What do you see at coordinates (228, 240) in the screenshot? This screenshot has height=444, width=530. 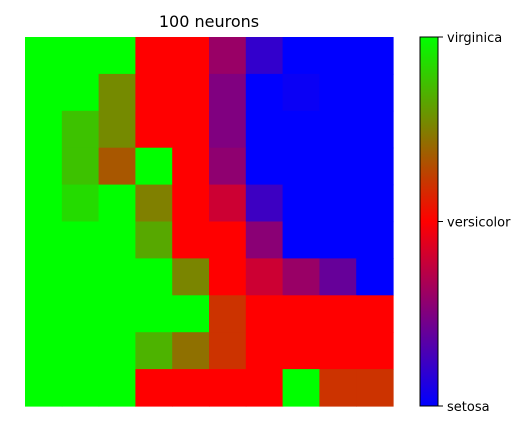 I see `heatmap-cell-r5-c5` at bounding box center [228, 240].